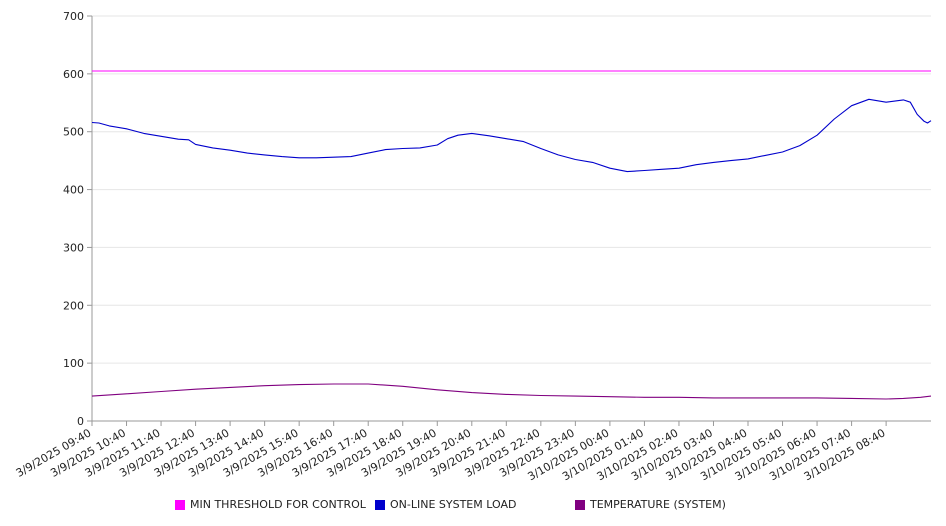 This screenshot has width=946, height=526. I want to click on legend-swatch-min-threshold, so click(180, 504).